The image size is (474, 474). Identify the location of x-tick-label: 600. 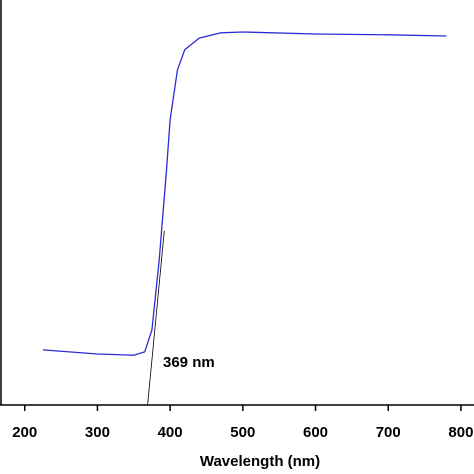
(315, 432).